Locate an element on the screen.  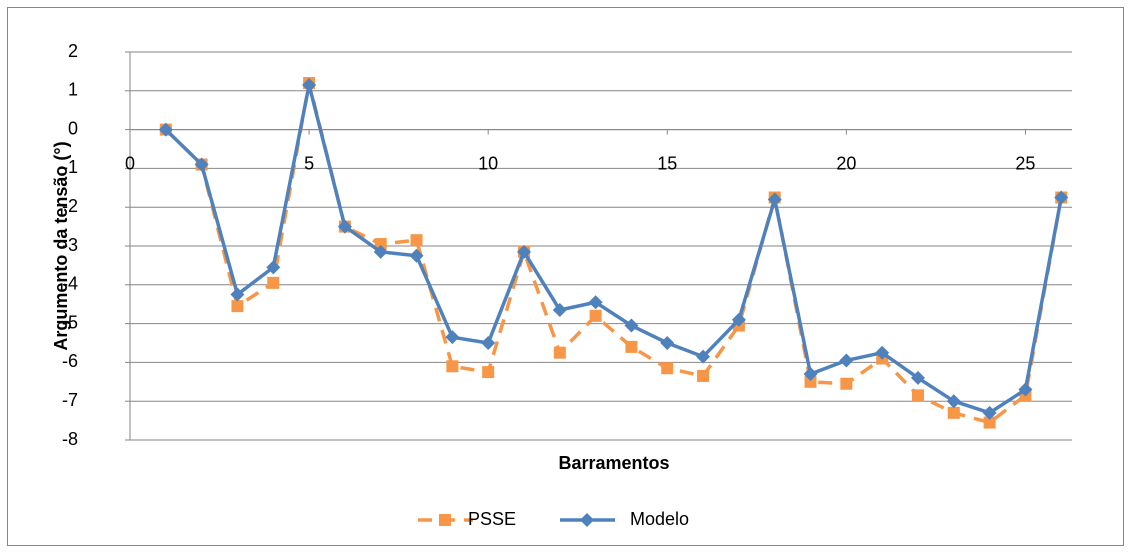
x-axis-label: Barramentos is located at coordinates (613, 463).